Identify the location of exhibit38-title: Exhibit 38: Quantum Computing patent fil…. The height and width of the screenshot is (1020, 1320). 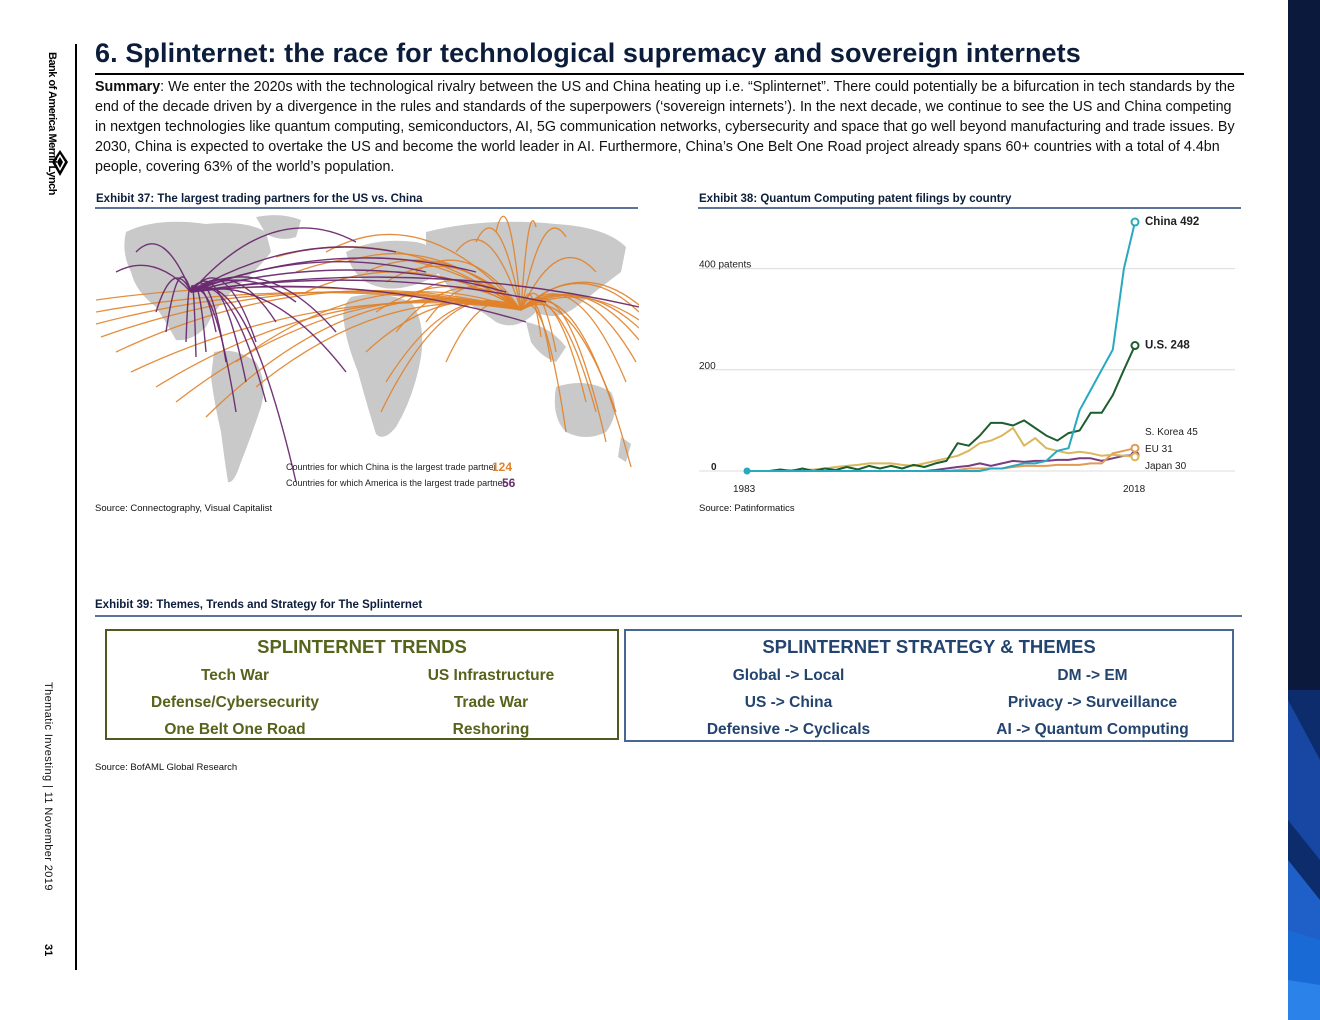
(855, 199).